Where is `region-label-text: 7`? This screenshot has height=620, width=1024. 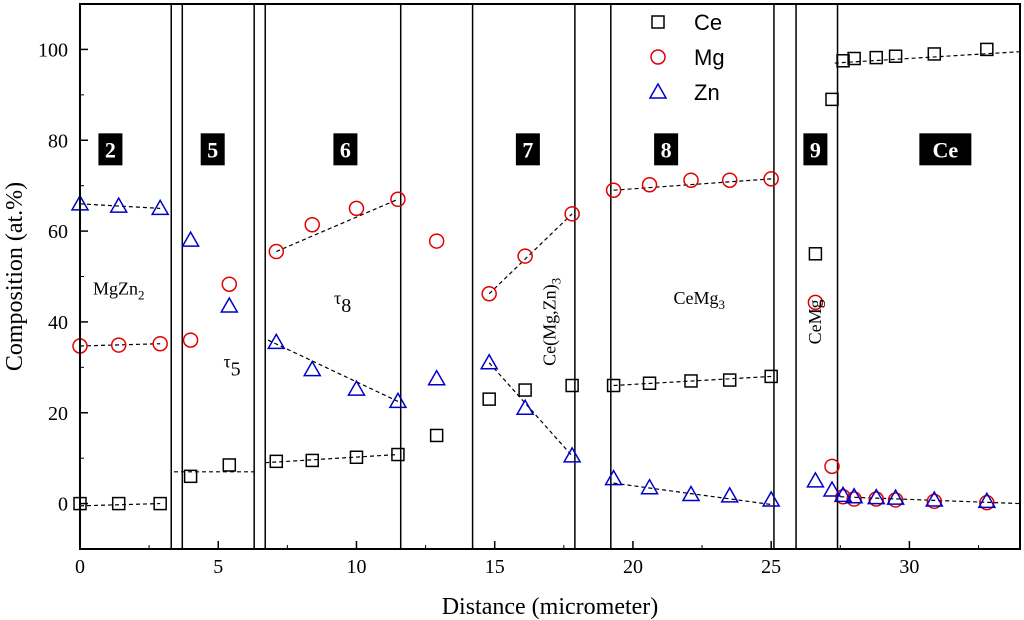 region-label-text: 7 is located at coordinates (527, 149).